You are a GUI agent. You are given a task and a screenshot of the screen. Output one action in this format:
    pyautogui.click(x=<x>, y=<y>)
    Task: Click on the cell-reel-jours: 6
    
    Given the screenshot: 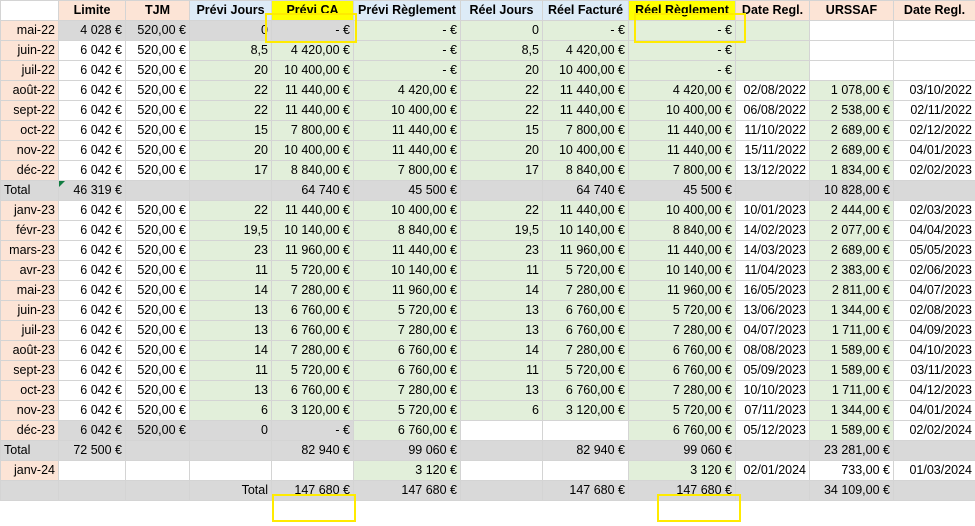 What is the action you would take?
    pyautogui.click(x=501, y=410)
    